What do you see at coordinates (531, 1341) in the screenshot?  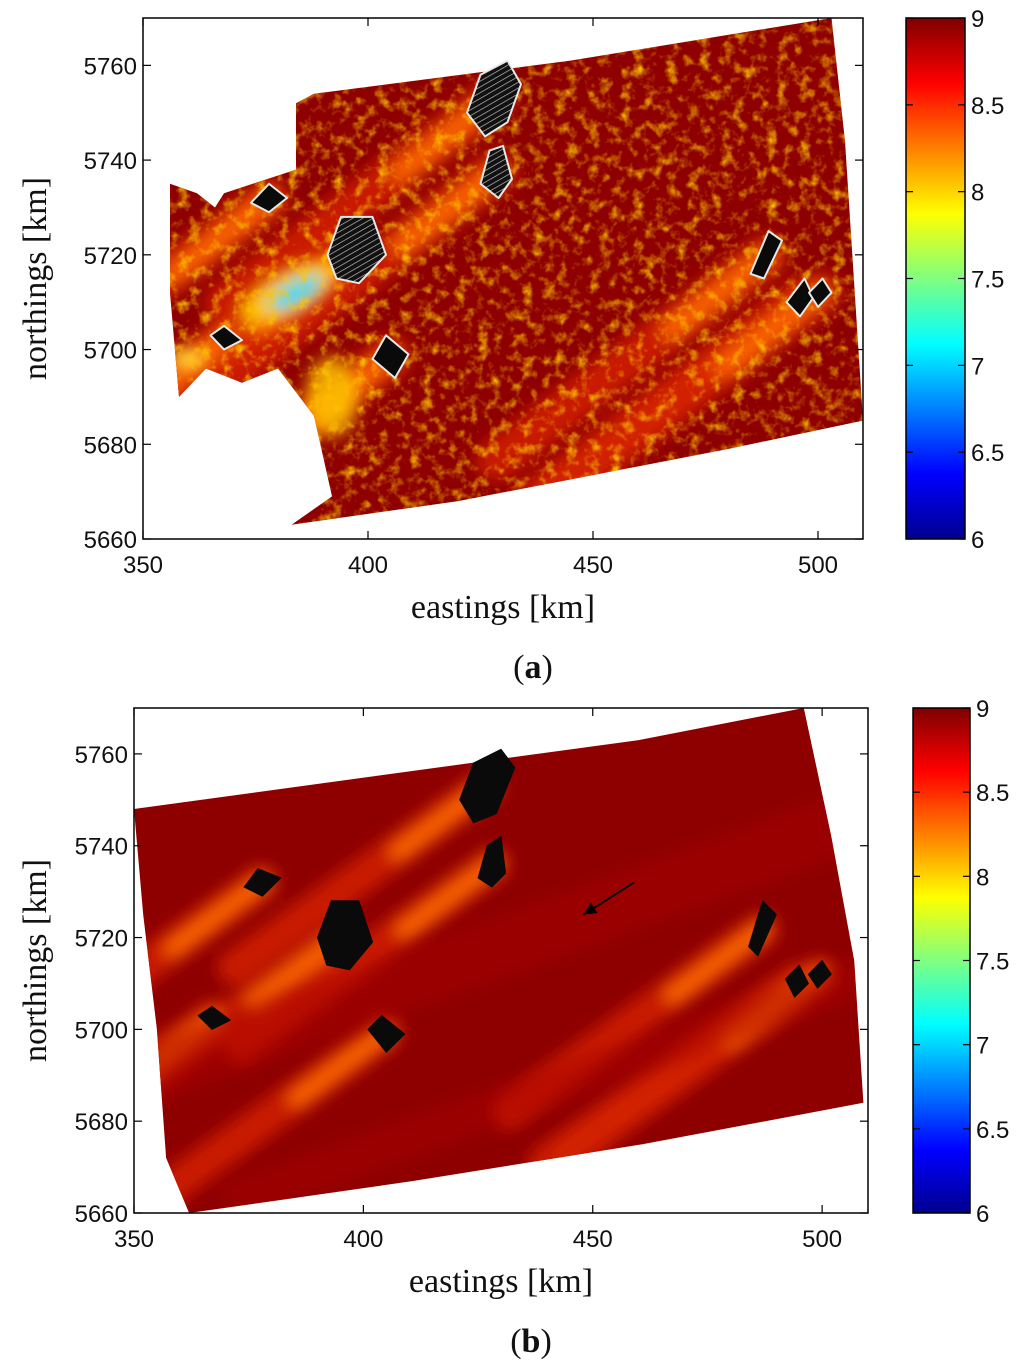 I see `panel-label: (b)` at bounding box center [531, 1341].